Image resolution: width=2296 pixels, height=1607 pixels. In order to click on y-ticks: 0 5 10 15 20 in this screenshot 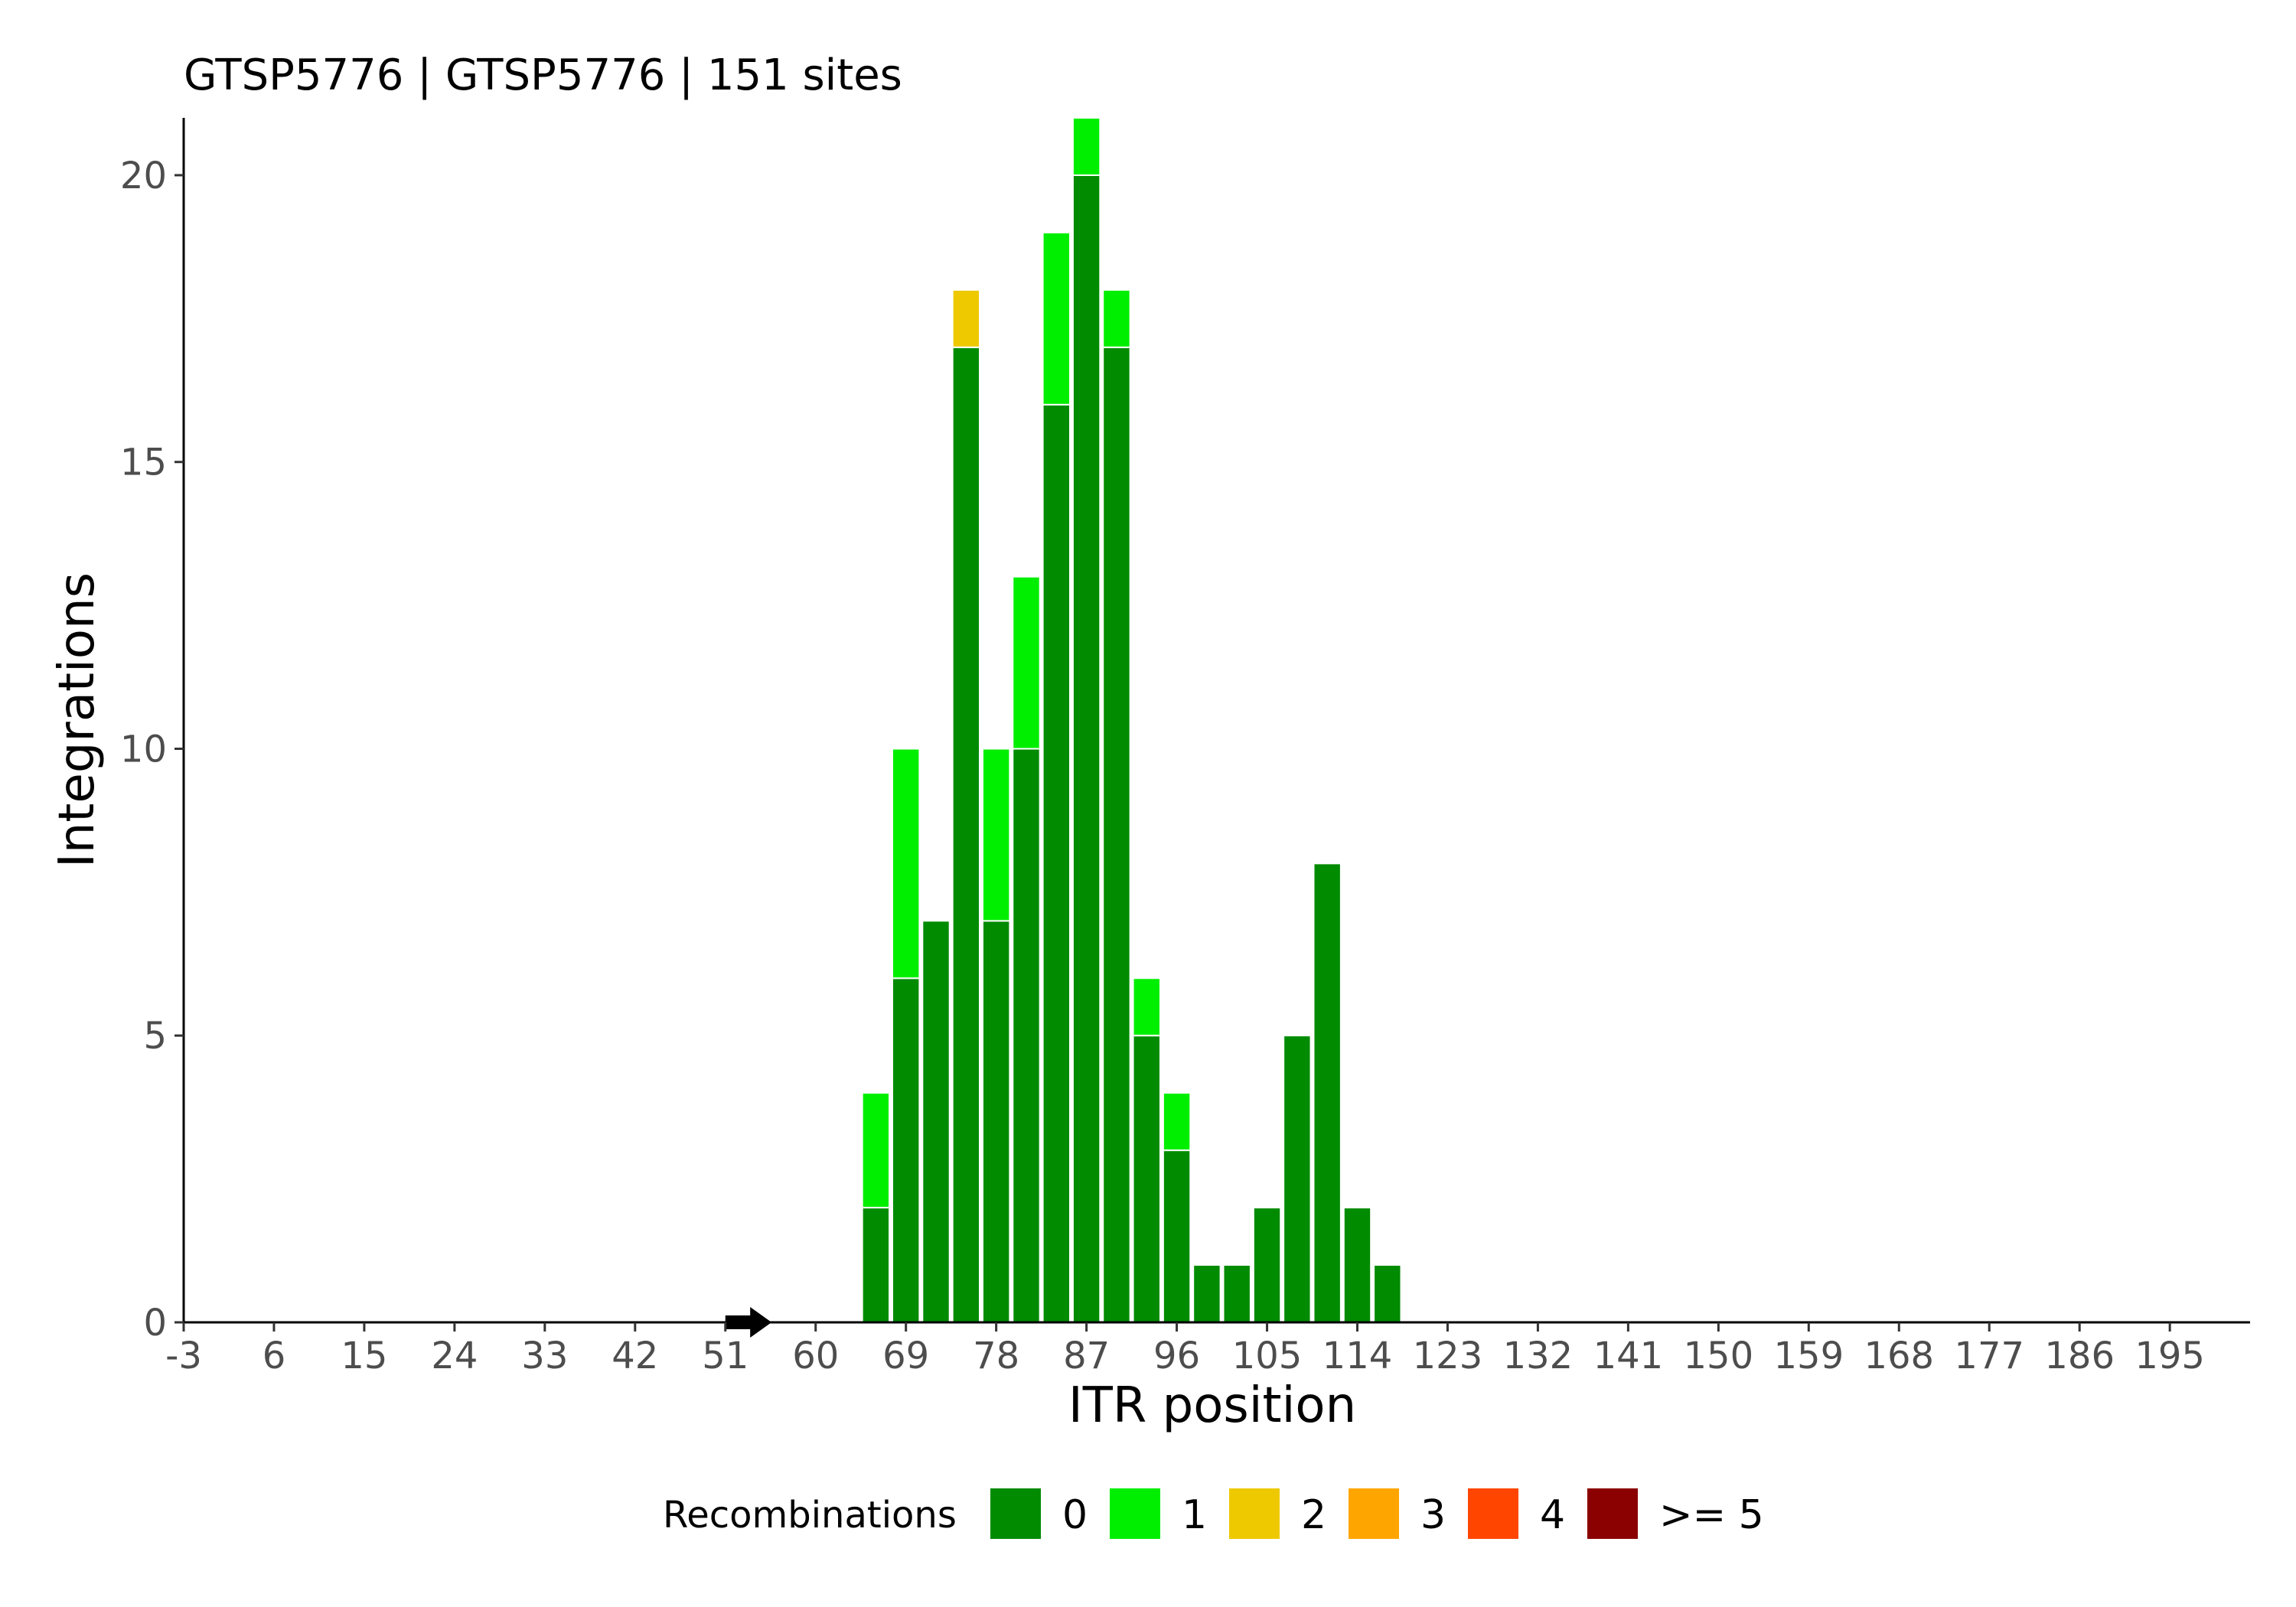, I will do `click(152, 750)`.